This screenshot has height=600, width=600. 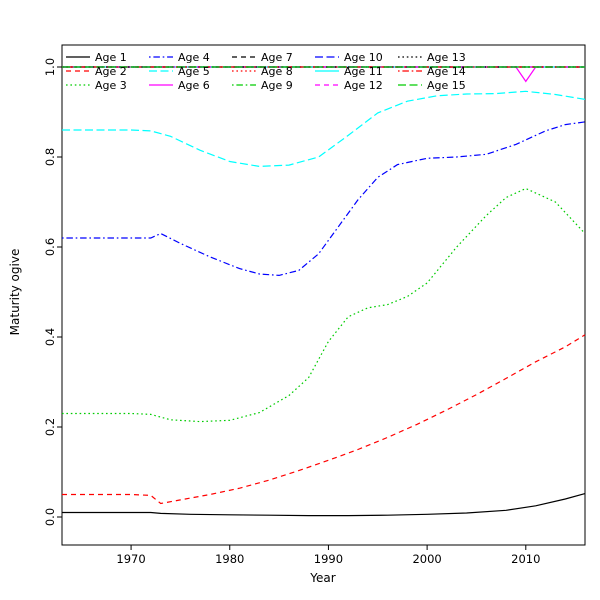 What do you see at coordinates (426, 559) in the screenshot?
I see `x-tick-label: 2000` at bounding box center [426, 559].